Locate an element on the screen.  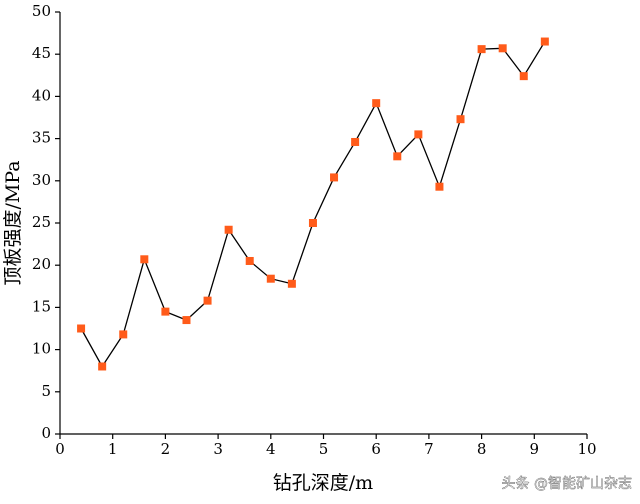
x-tick-label: 8 is located at coordinates (482, 449).